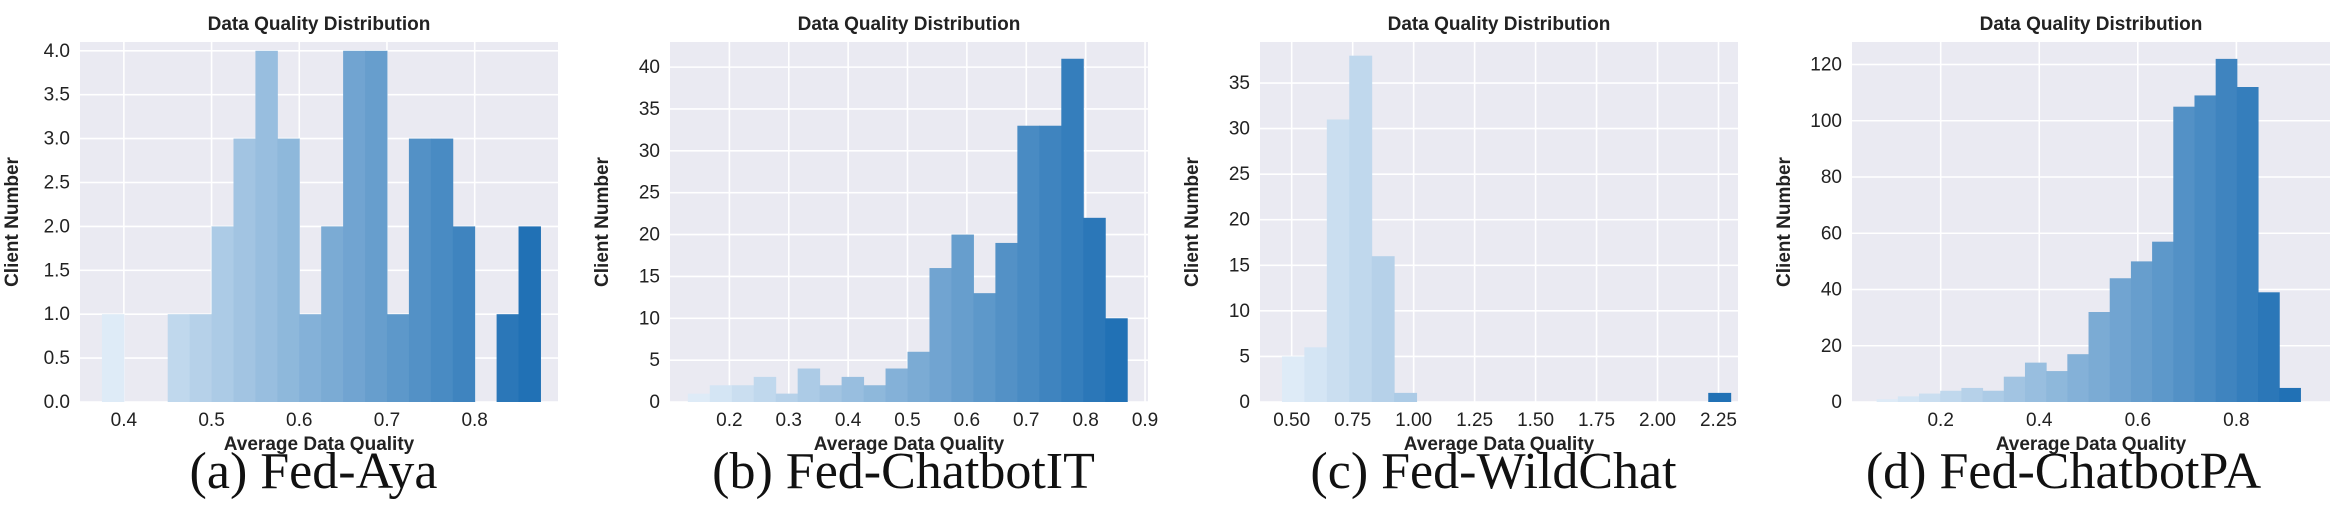 This screenshot has height=526, width=2350. What do you see at coordinates (57, 270) in the screenshot?
I see `y-tick-label: 1.5` at bounding box center [57, 270].